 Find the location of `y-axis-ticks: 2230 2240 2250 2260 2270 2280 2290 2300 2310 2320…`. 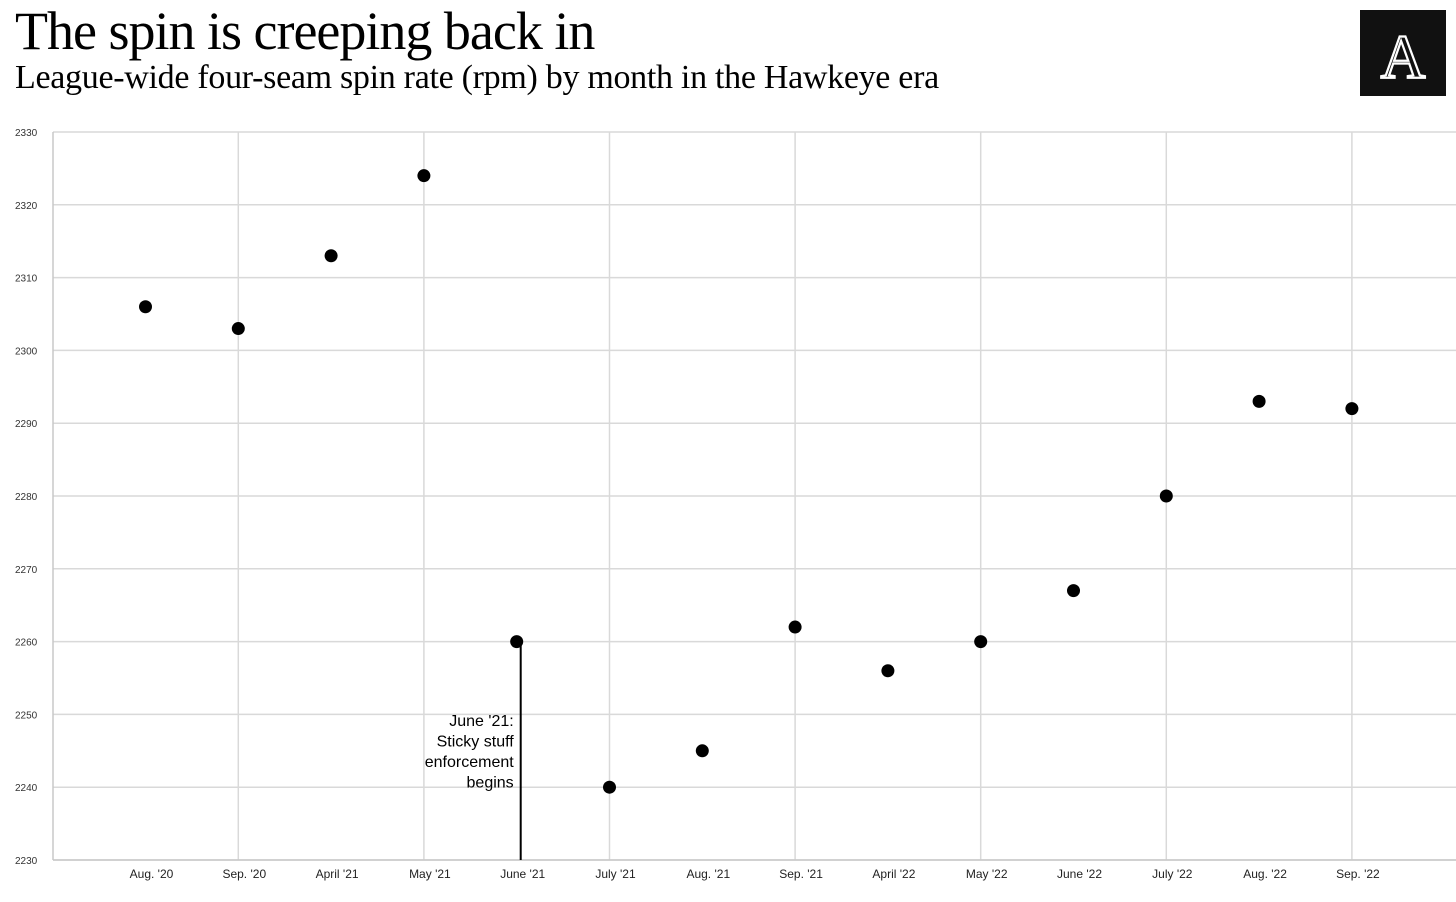

y-axis-ticks: 2230 2240 2250 2260 2270 2280 2290 2300 2310 2320… is located at coordinates (26, 497).